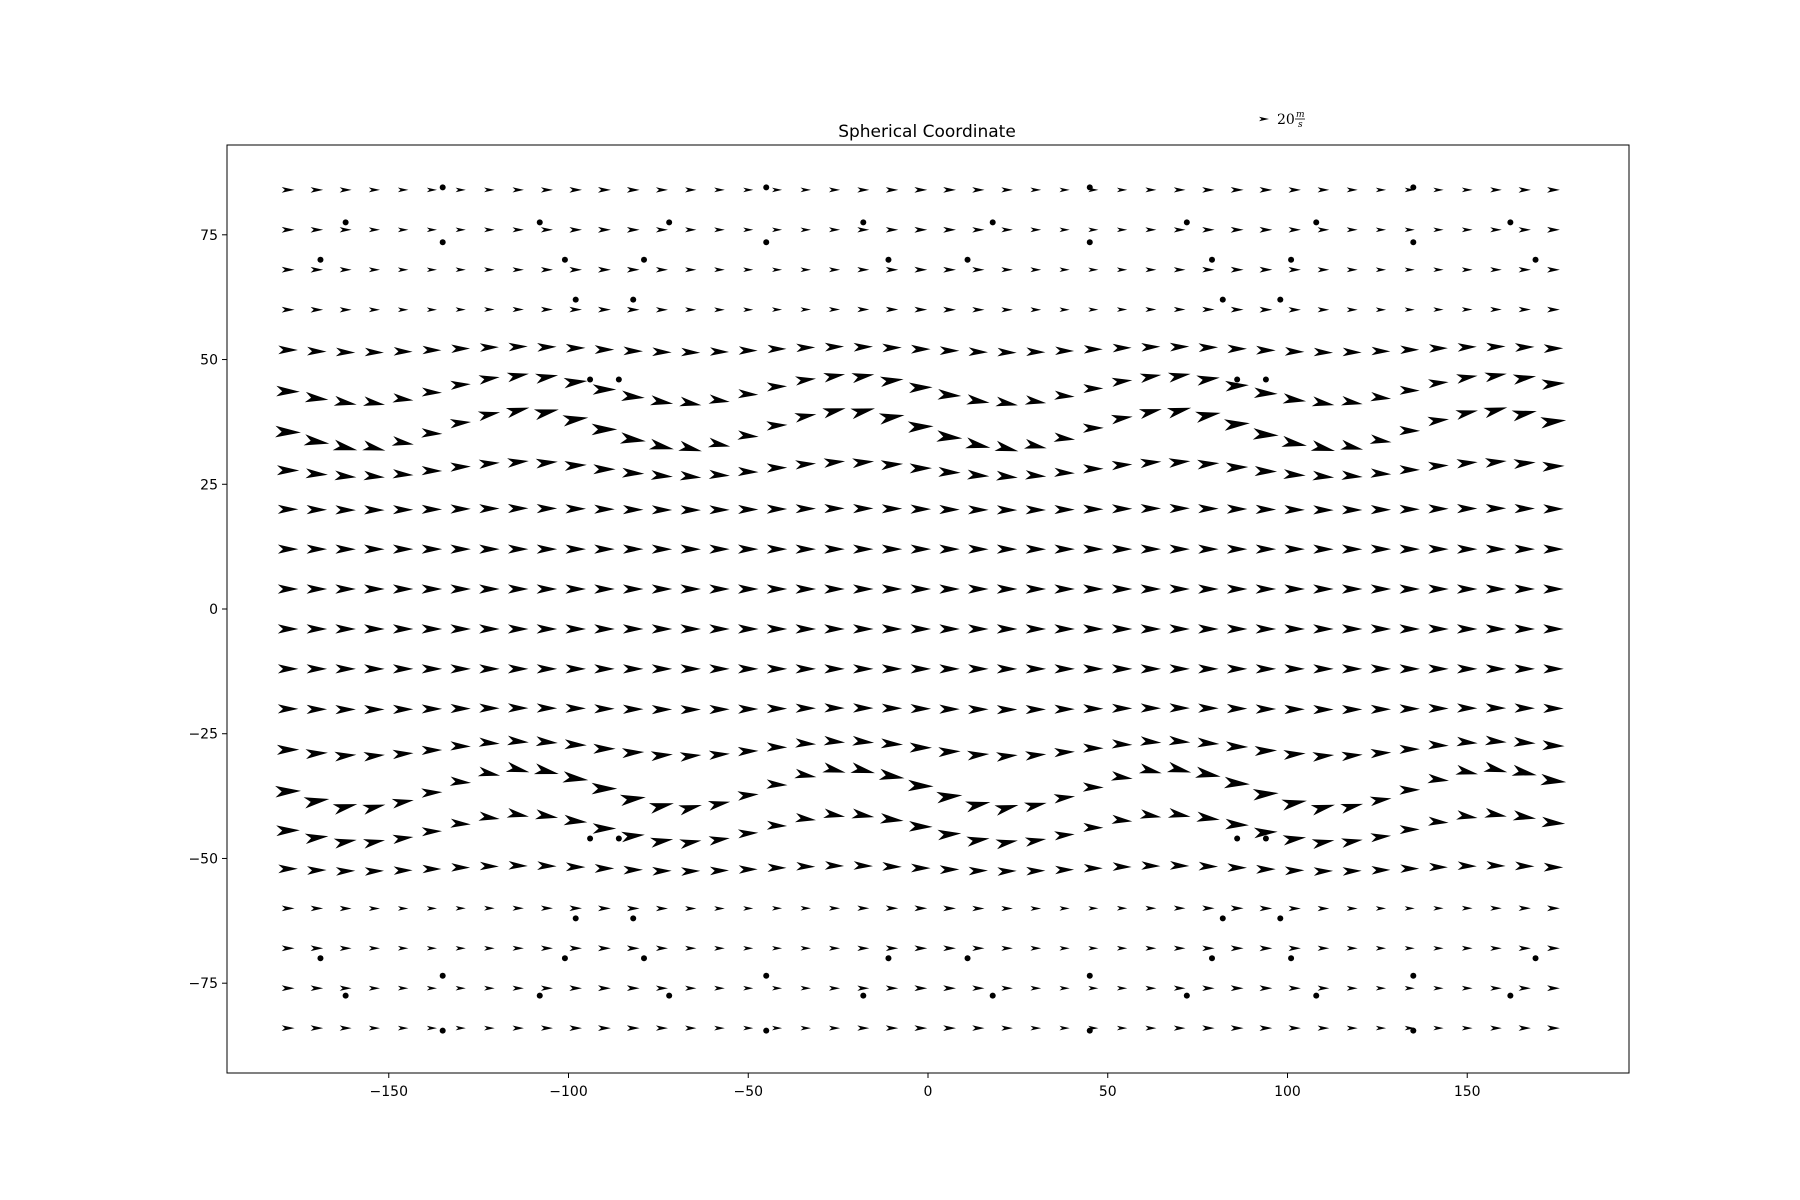 The width and height of the screenshot is (1800, 1200). I want to click on y-tick-label: 0, so click(213, 610).